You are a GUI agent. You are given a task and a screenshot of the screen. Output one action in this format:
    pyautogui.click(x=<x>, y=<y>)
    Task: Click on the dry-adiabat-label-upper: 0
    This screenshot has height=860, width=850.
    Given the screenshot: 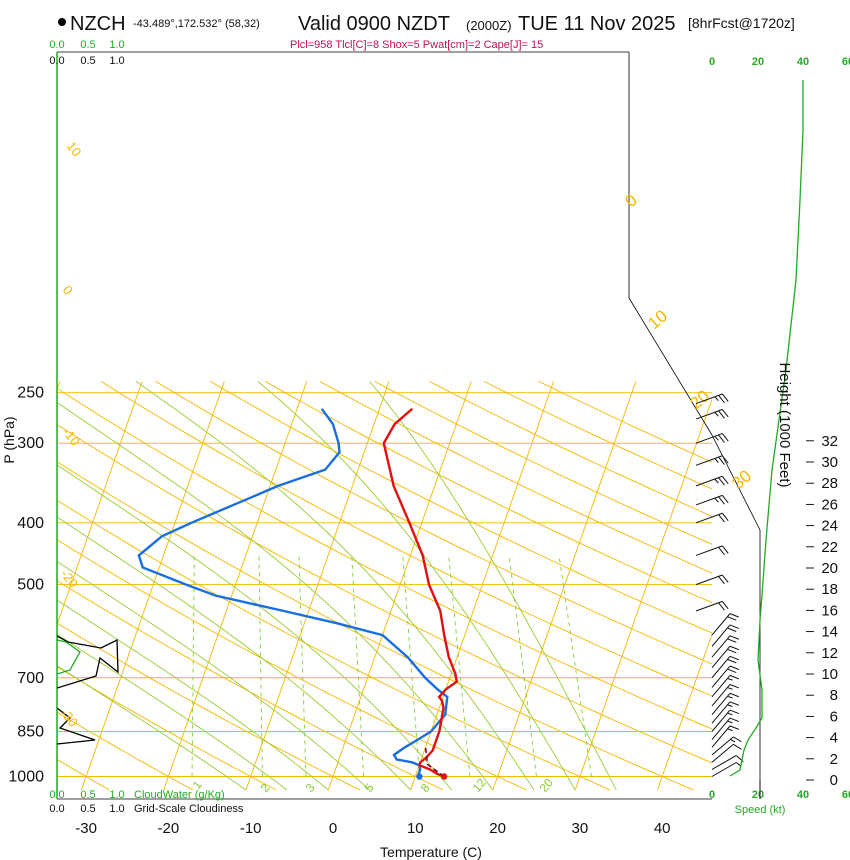 What is the action you would take?
    pyautogui.click(x=630, y=200)
    